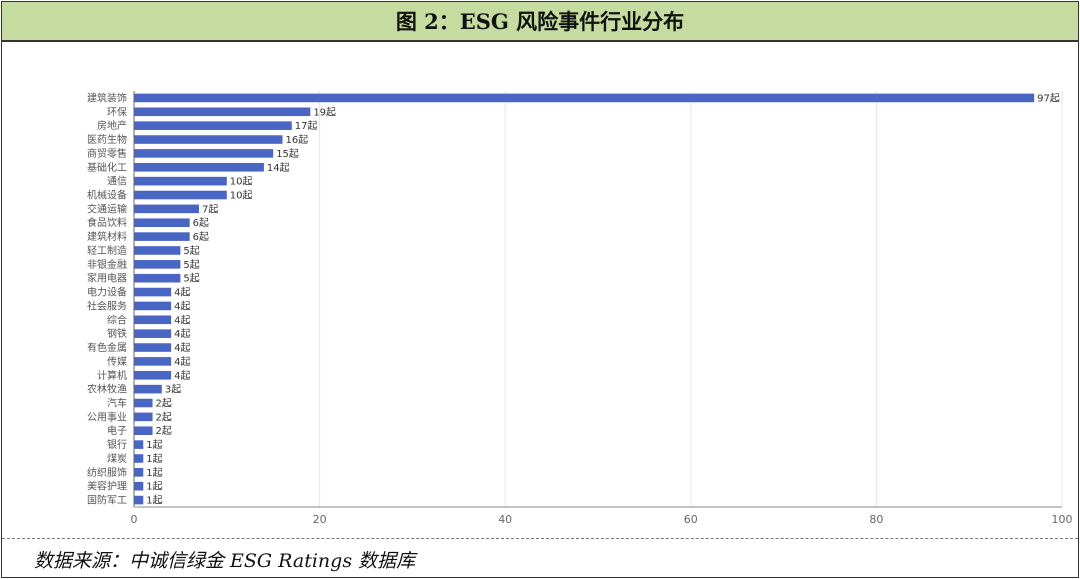  Describe the element at coordinates (210, 209) in the screenshot. I see `value-label-8: 7起` at that location.